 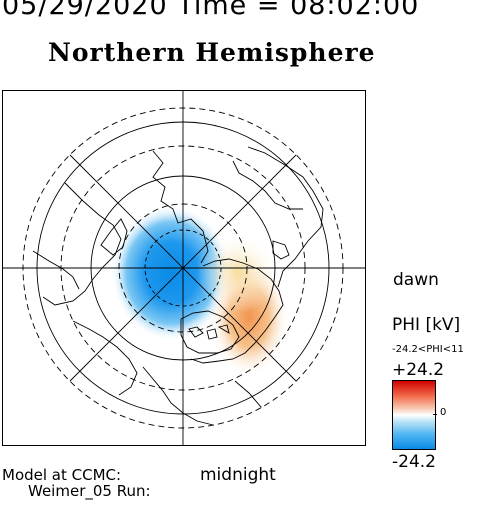 What do you see at coordinates (89, 491) in the screenshot?
I see `run-label: Weimer_05 Run:` at bounding box center [89, 491].